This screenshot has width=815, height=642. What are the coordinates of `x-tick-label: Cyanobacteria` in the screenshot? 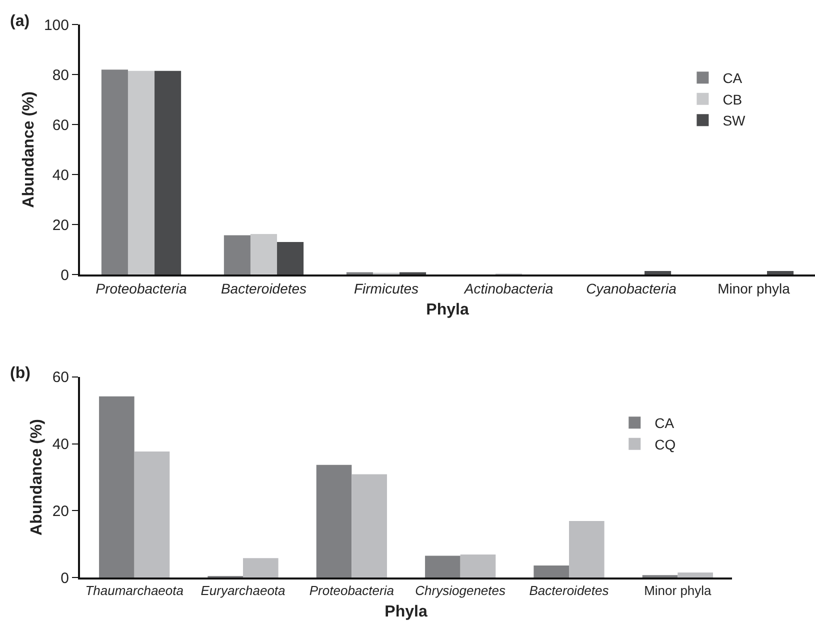 It's located at (631, 288).